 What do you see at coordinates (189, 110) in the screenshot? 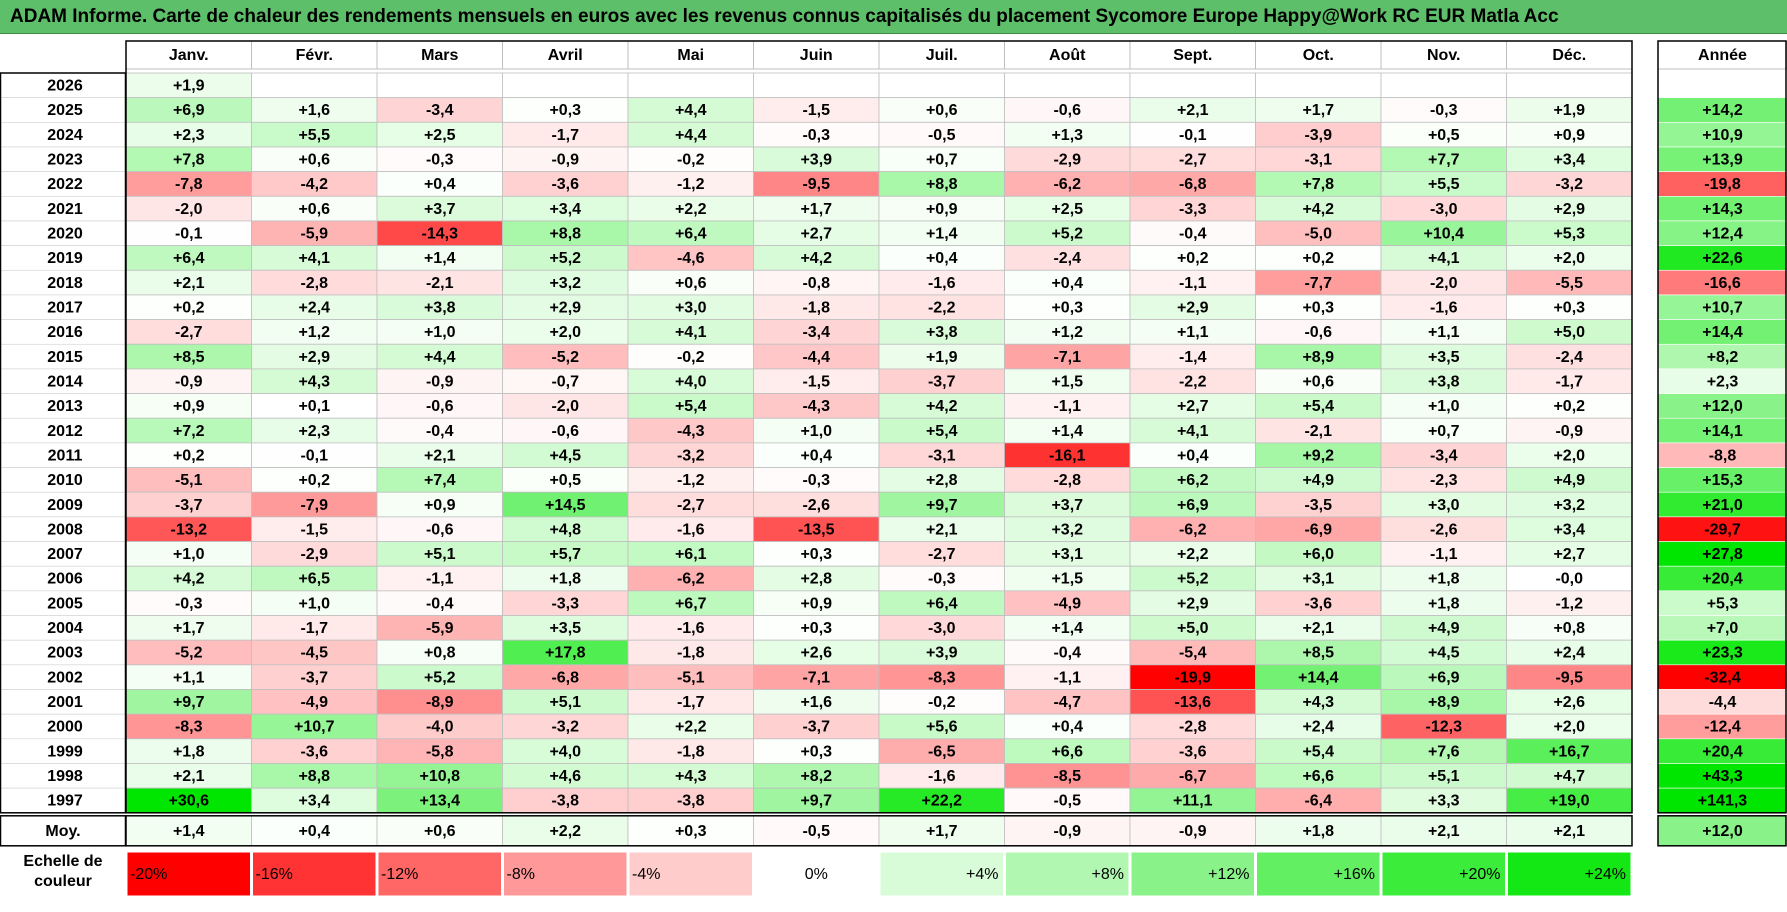
I see `cell-value: +6,9` at bounding box center [189, 110].